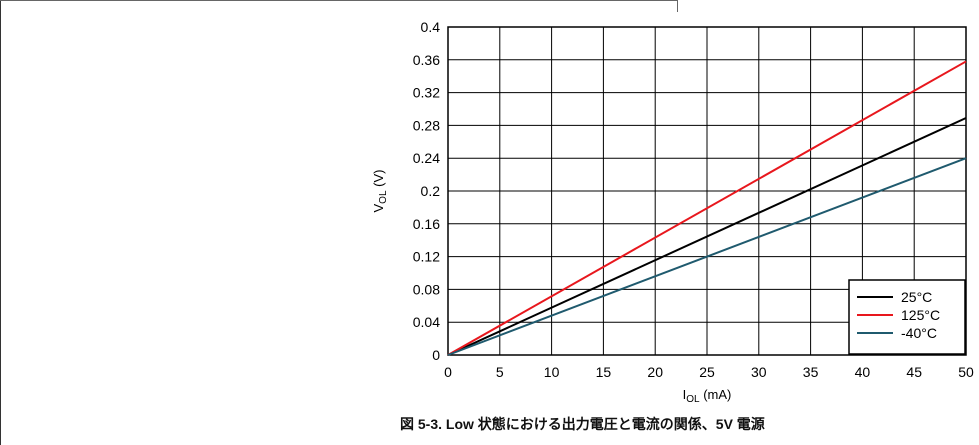 Image resolution: width=979 pixels, height=445 pixels. What do you see at coordinates (604, 372) in the screenshot?
I see `x-tick-label: 15` at bounding box center [604, 372].